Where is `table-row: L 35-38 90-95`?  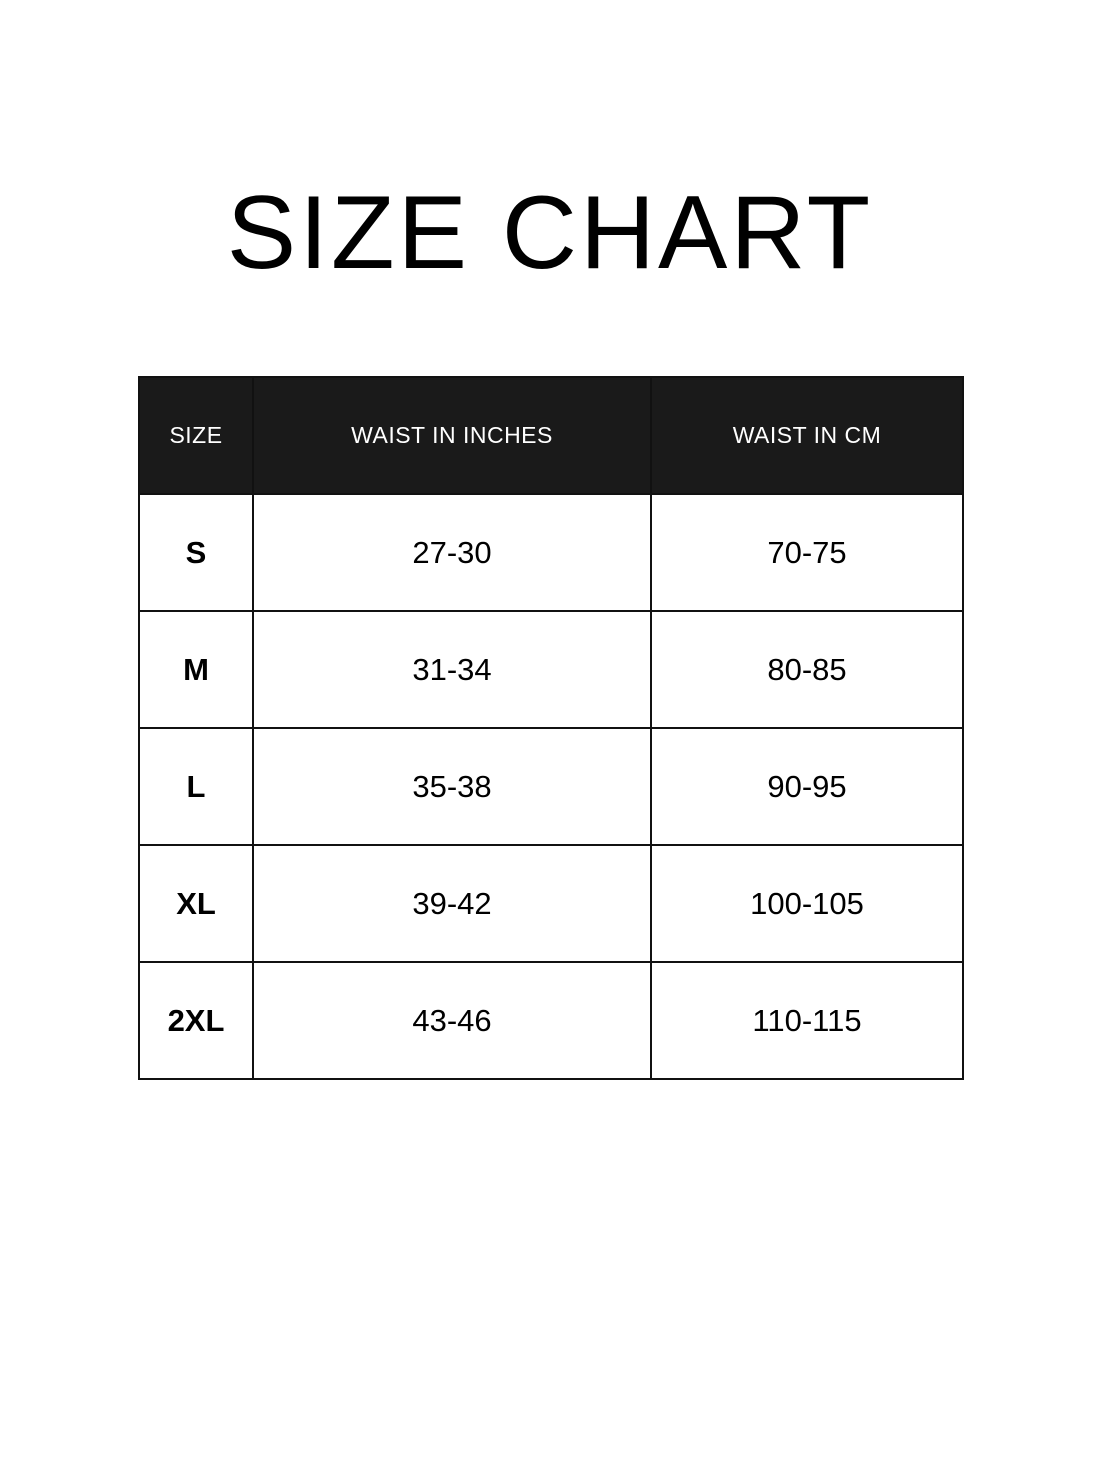 table-row: L 35-38 90-95 is located at coordinates (551, 786).